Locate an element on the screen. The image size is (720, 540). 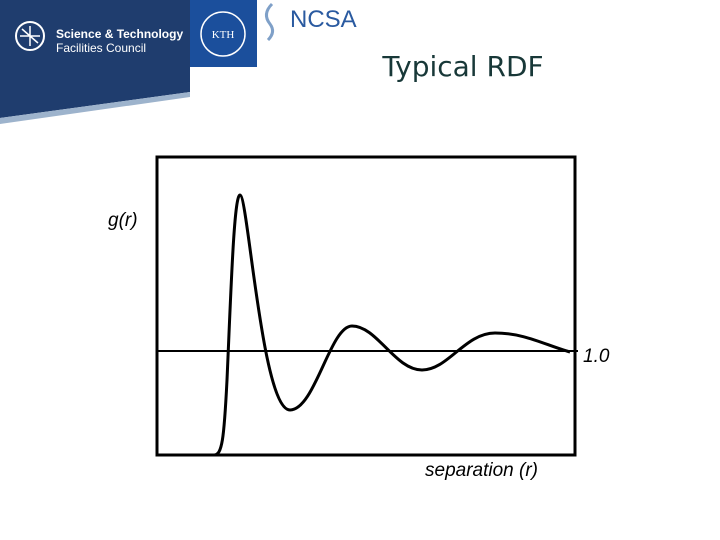
ncsa-text: NCSA is located at coordinates (323, 19).